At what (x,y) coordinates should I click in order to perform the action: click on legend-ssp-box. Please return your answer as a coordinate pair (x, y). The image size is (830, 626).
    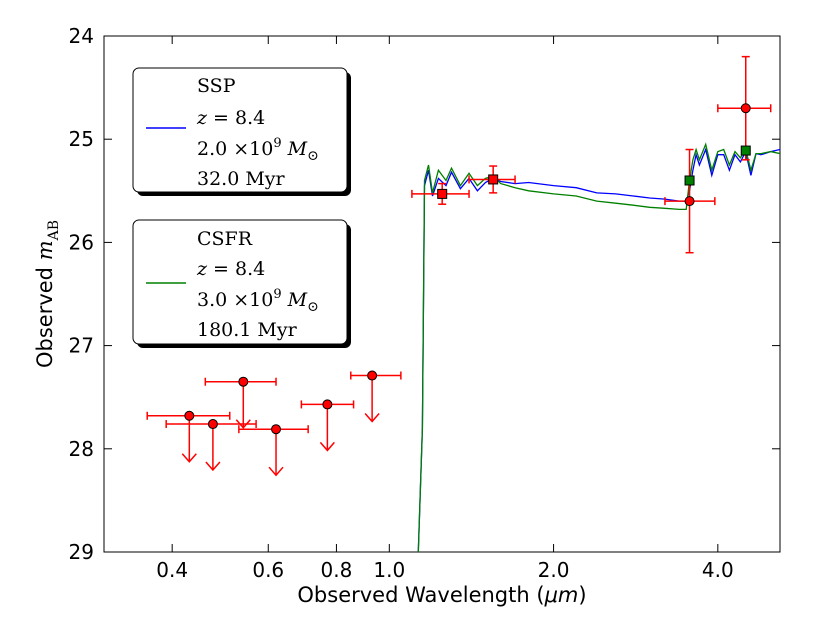
    Looking at the image, I should click on (240, 130).